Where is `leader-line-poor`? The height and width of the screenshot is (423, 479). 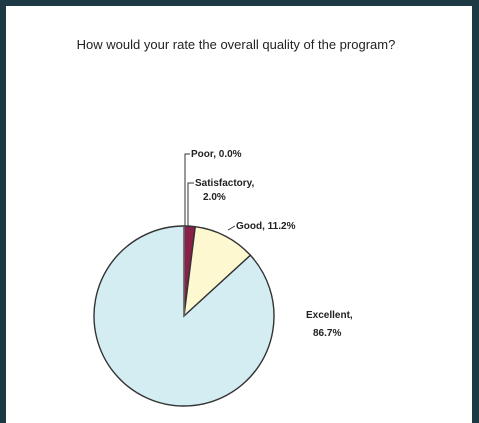
leader-line-poor is located at coordinates (187, 189).